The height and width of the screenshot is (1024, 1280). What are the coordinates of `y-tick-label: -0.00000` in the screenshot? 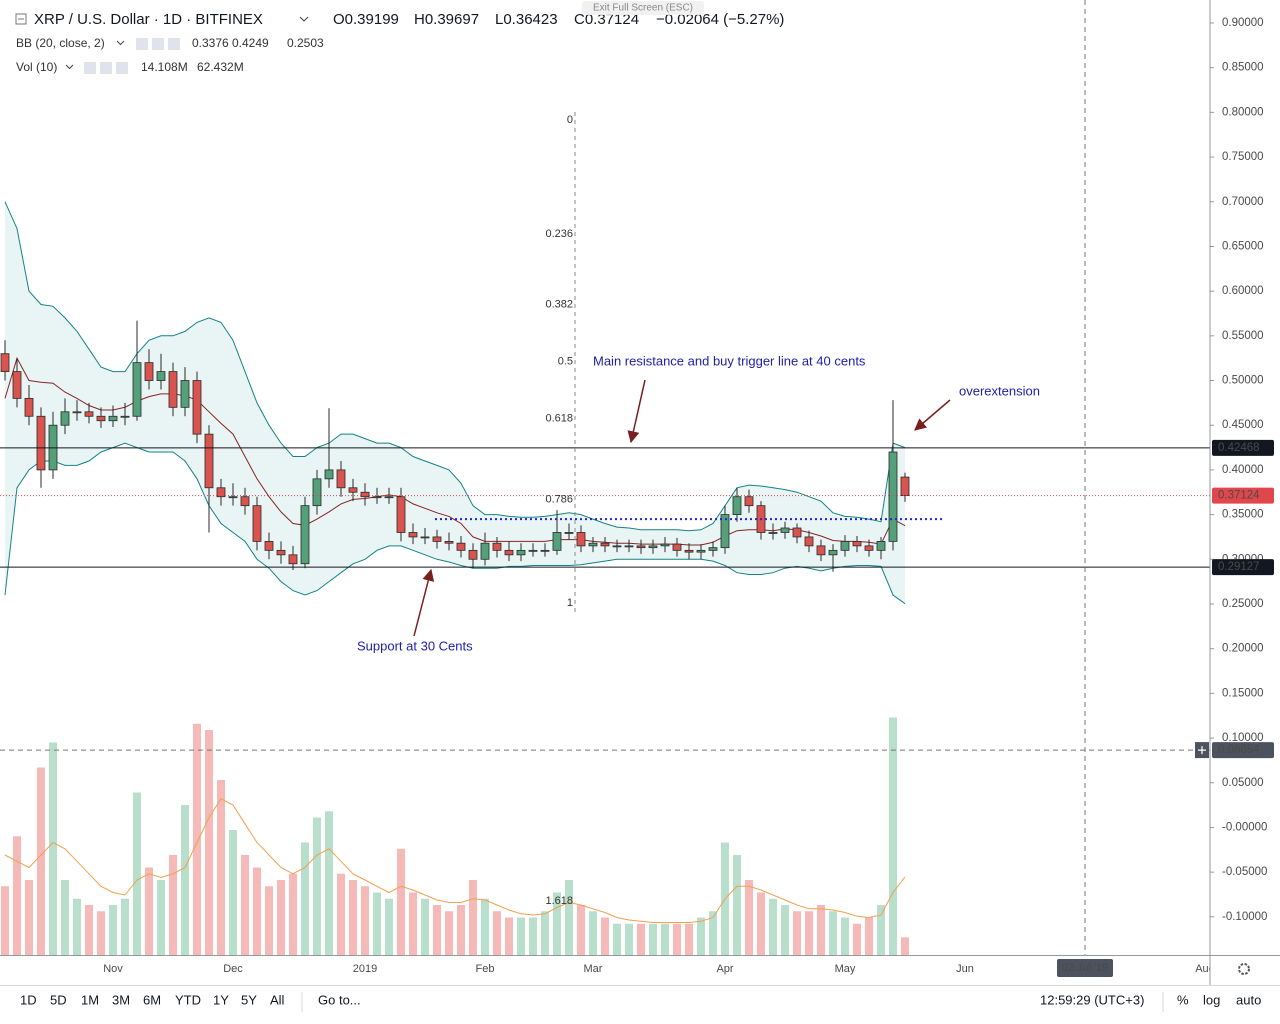 It's located at (1244, 827).